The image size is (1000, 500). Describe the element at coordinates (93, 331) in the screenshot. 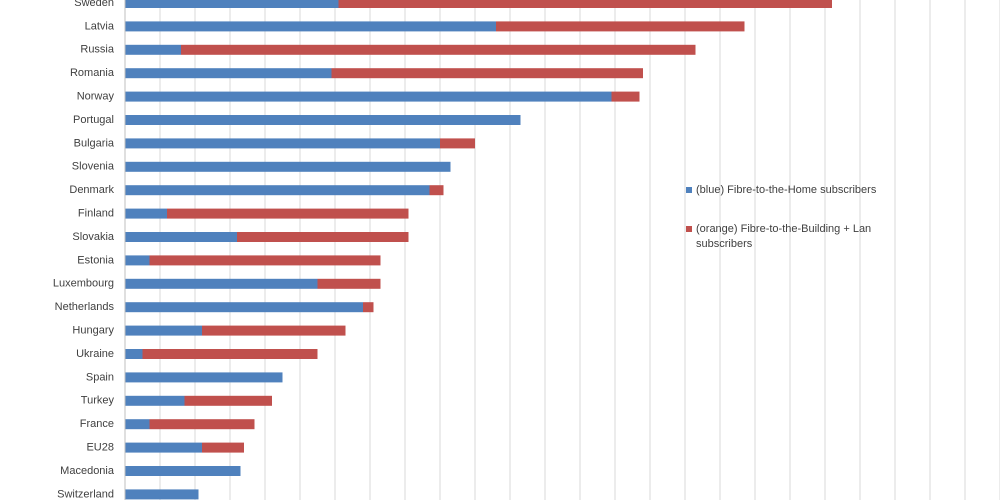

I see `y-tick-label: Hungary` at that location.